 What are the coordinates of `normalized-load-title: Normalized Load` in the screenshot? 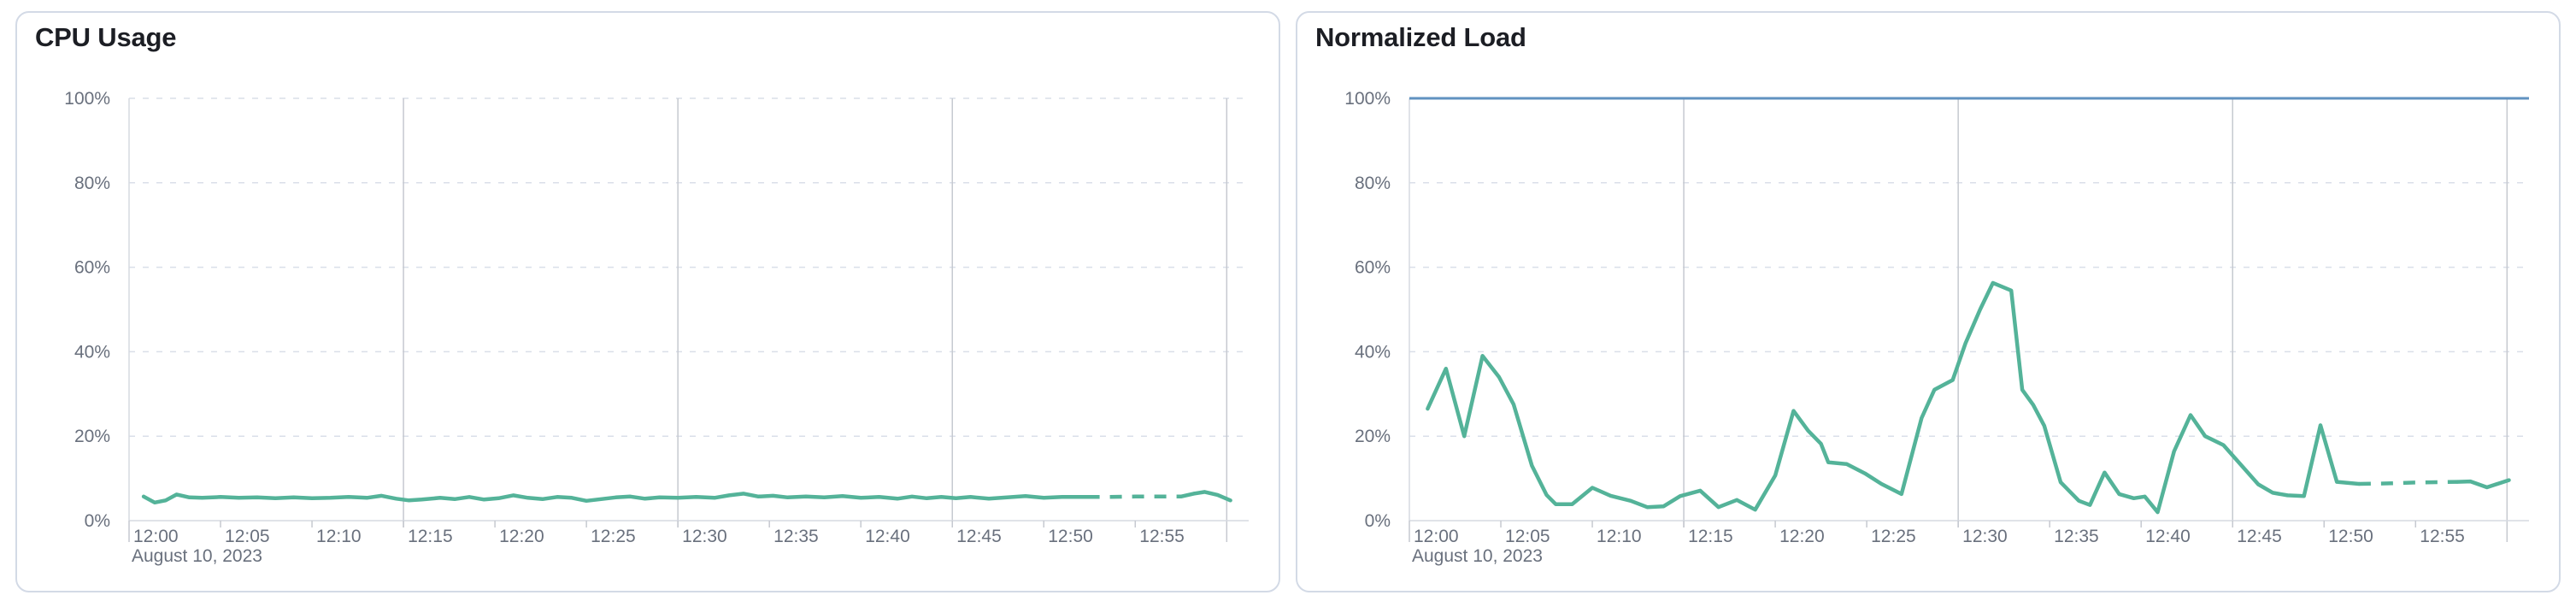 It's located at (1420, 37).